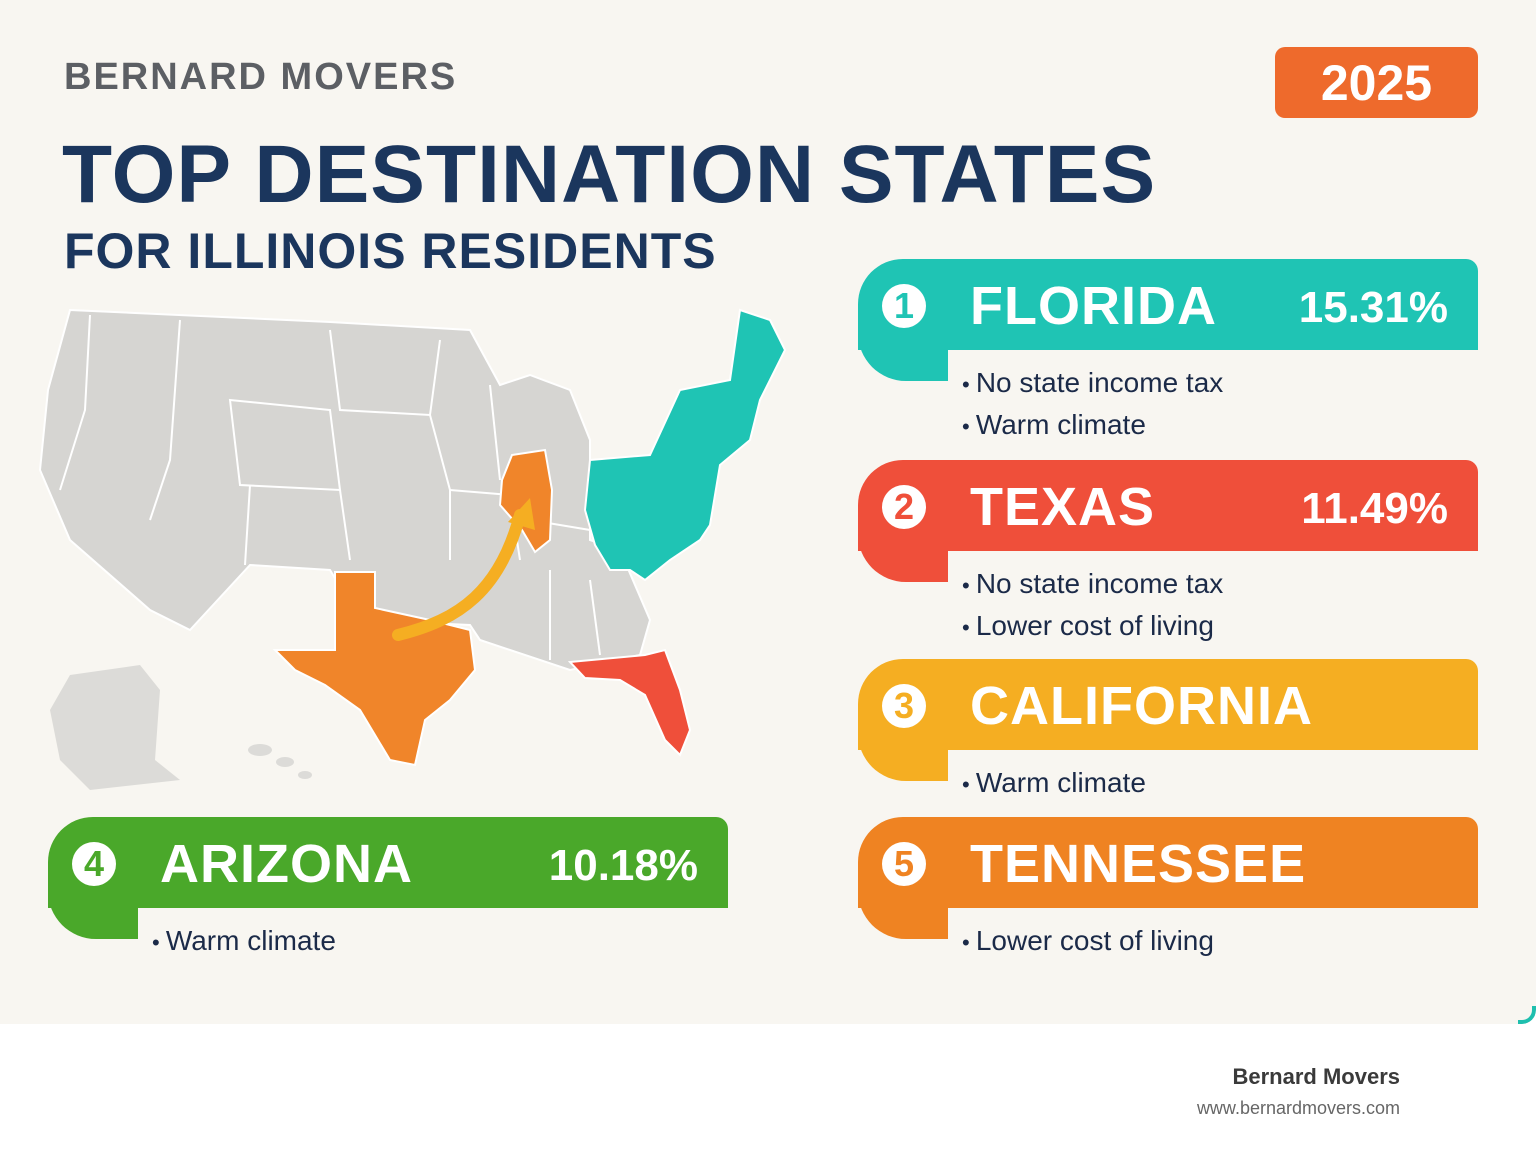 The width and height of the screenshot is (1536, 1154). Describe the element at coordinates (1527, 1015) in the screenshot. I see `poster-corner-accent` at that location.